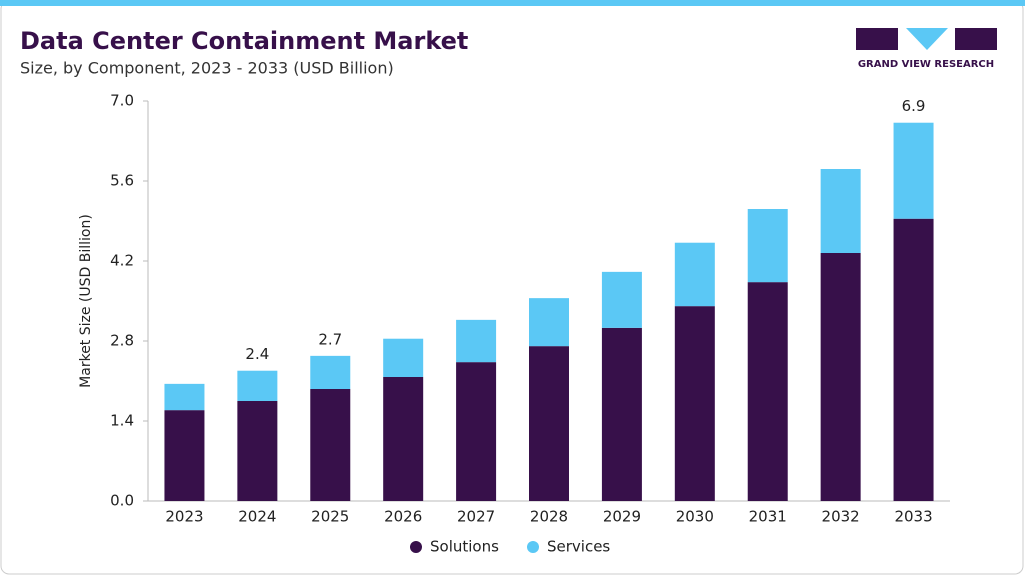 The width and height of the screenshot is (1025, 580). I want to click on x-tick-label: 2028, so click(549, 517).